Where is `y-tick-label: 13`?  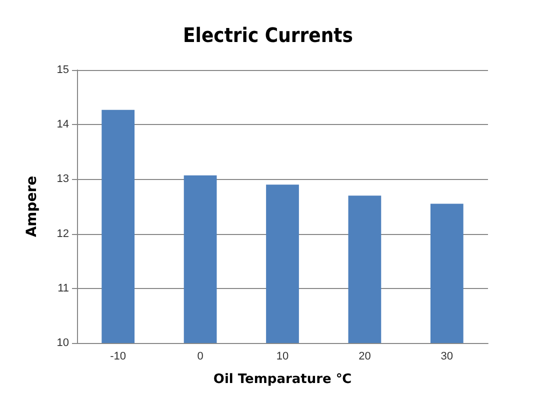 y-tick-label: 13 is located at coordinates (62, 179).